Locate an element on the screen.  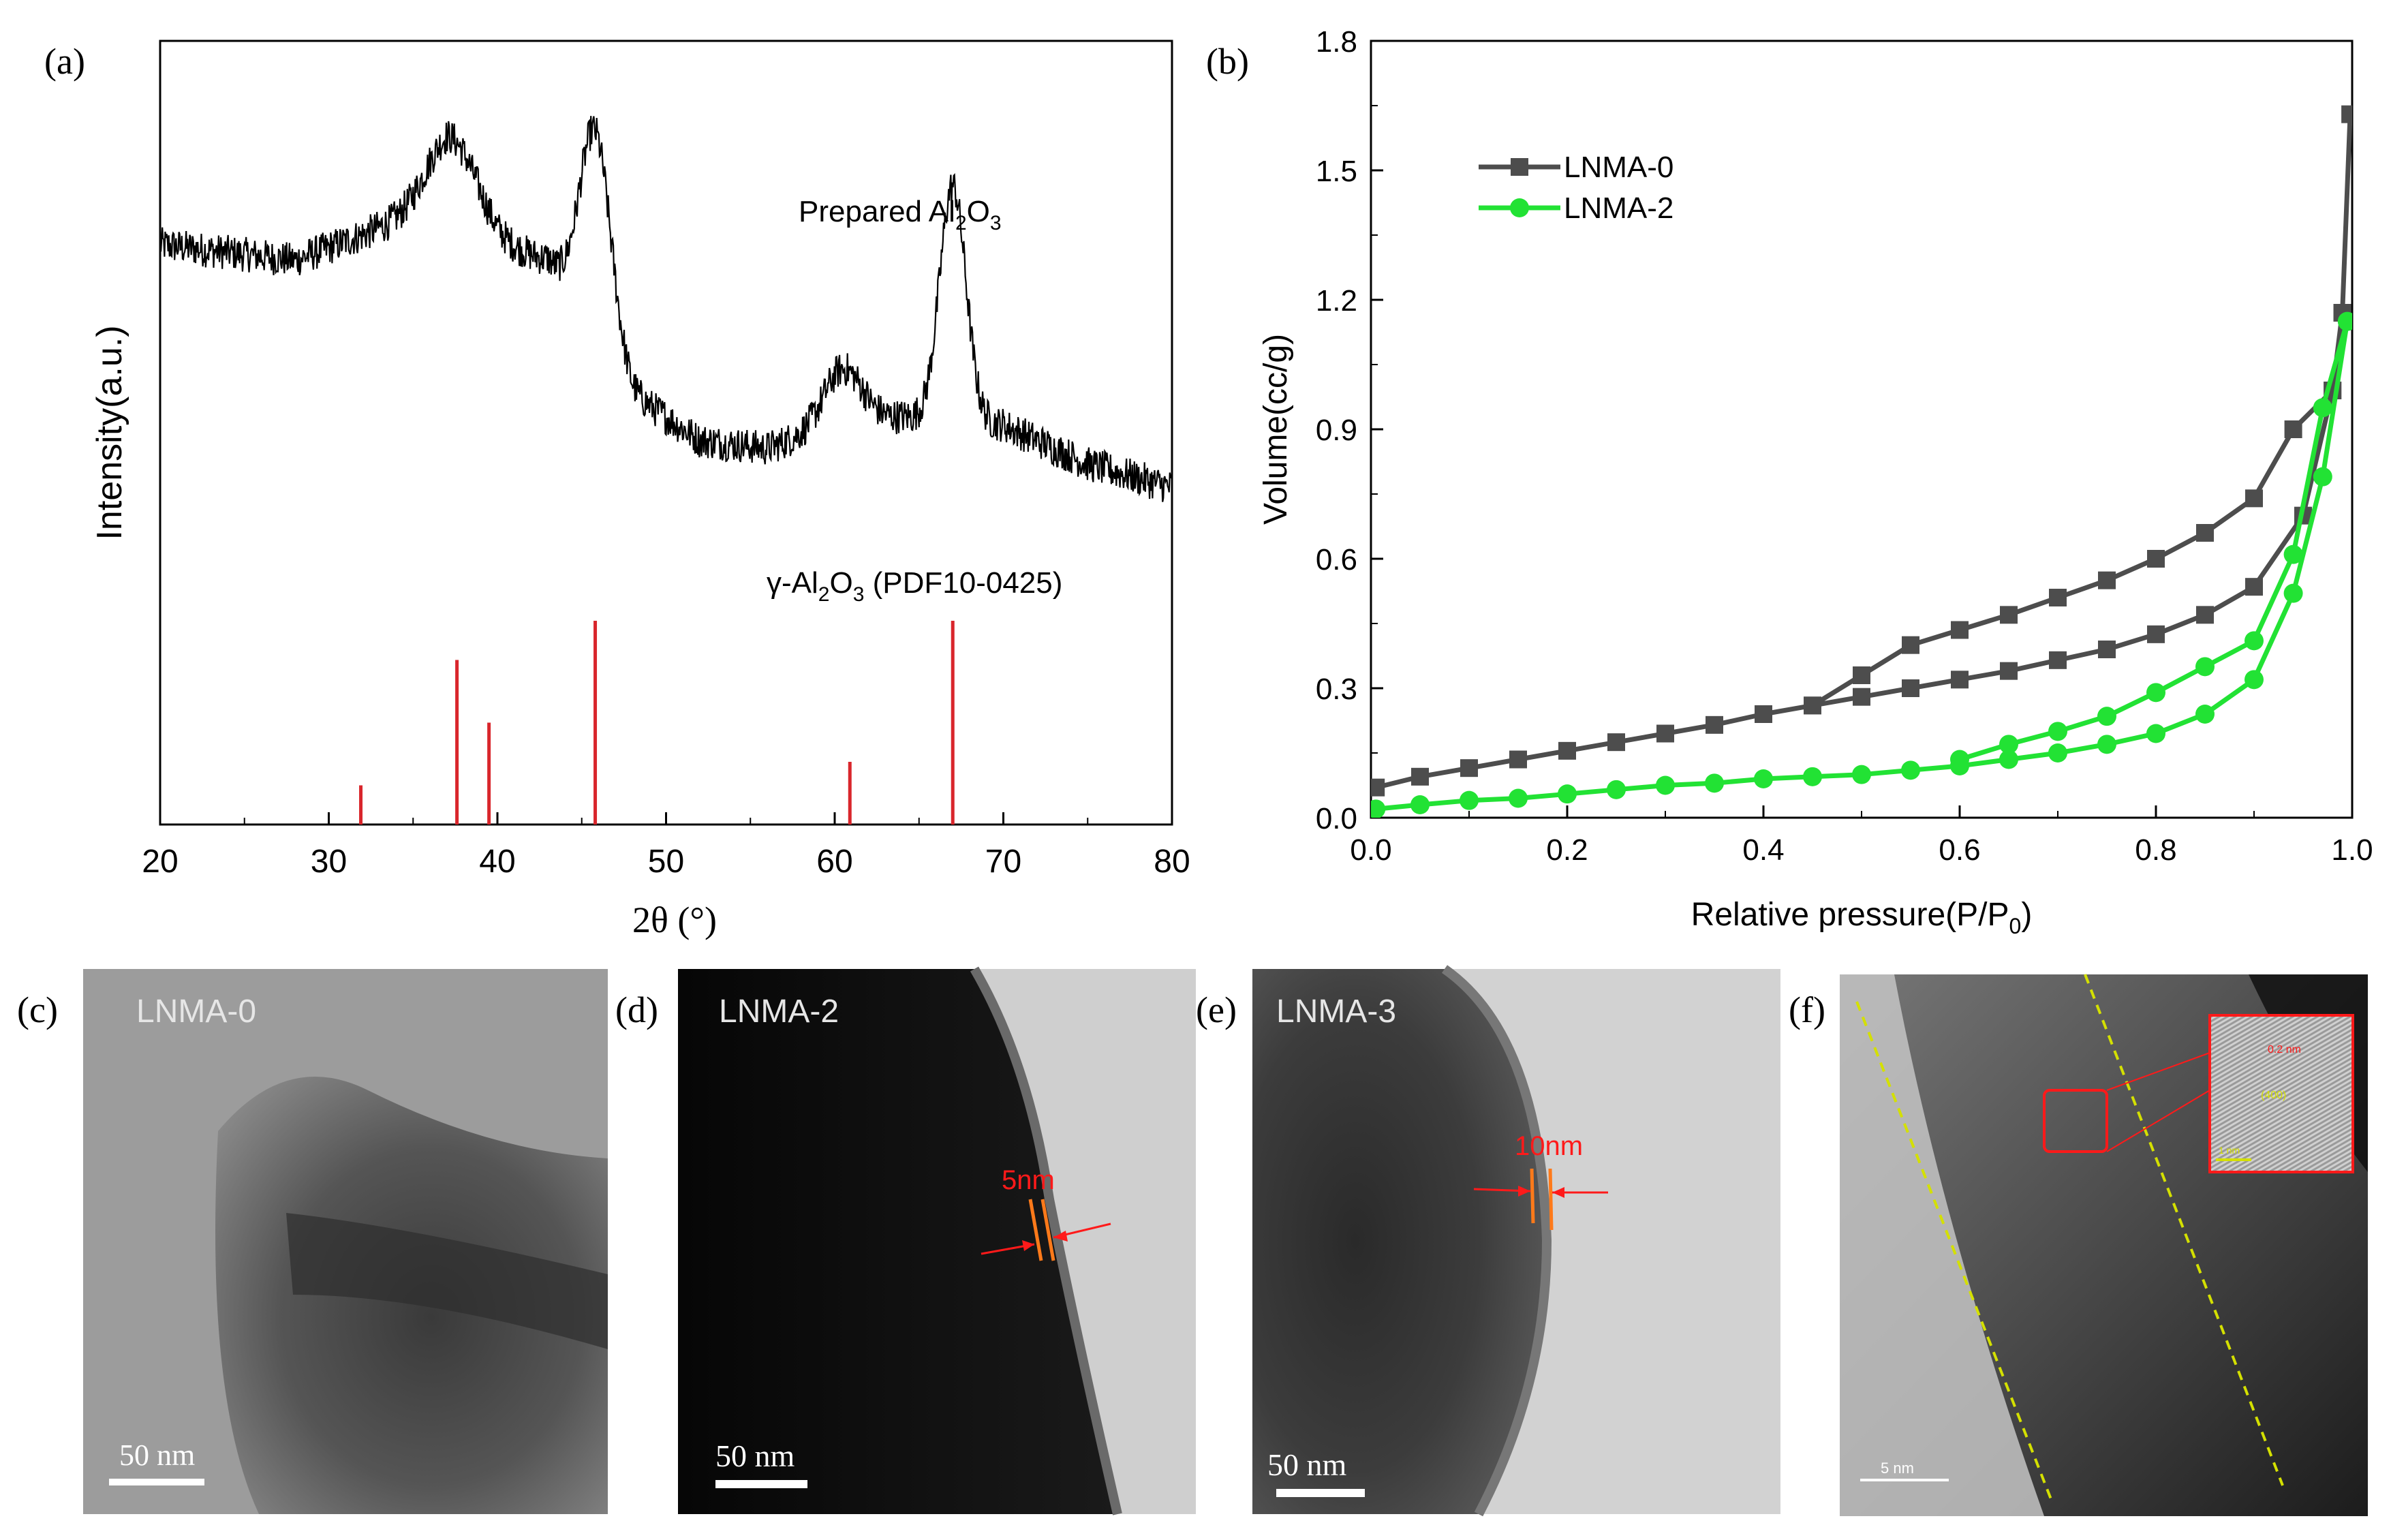
reference-sticks-gamma-al2o3 is located at coordinates (657, 723).